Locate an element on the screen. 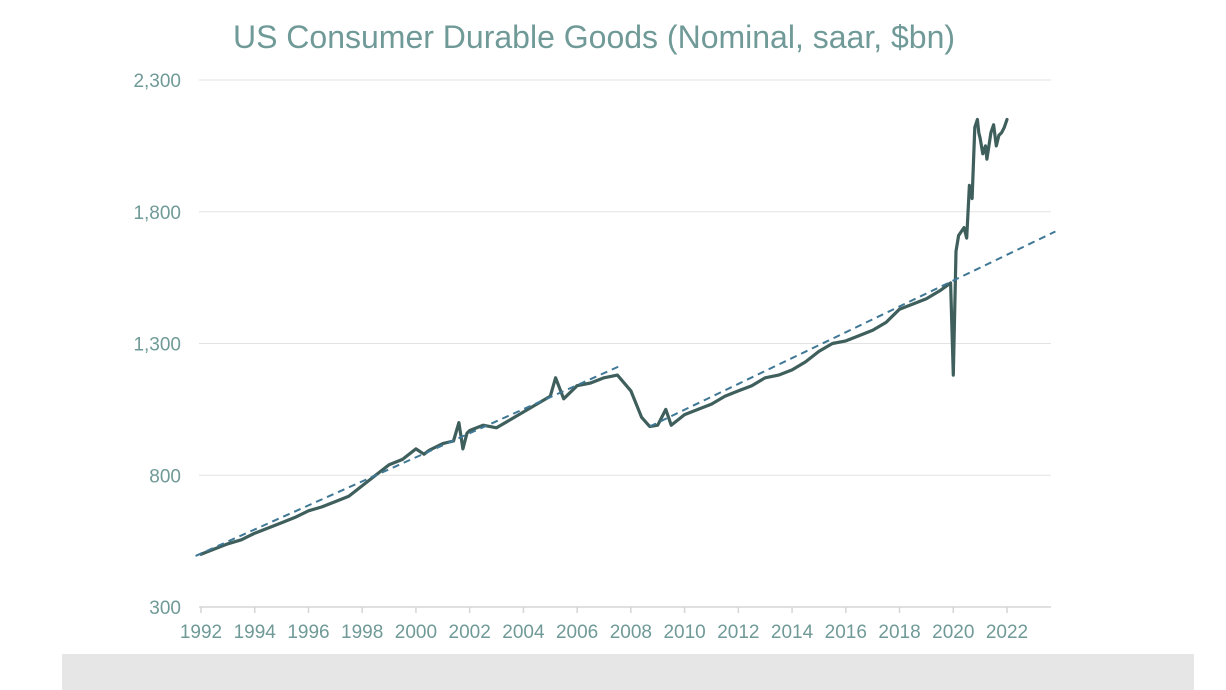  x-tick-label: 2014 is located at coordinates (792, 632).